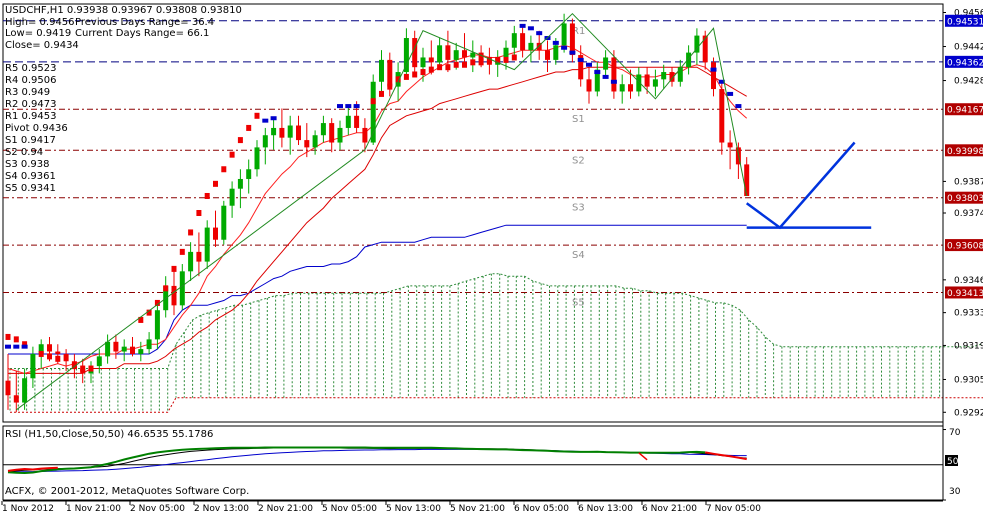 The image size is (983, 515). What do you see at coordinates (968, 82) in the screenshot?
I see `price-tick-label: 0.94285` at bounding box center [968, 82].